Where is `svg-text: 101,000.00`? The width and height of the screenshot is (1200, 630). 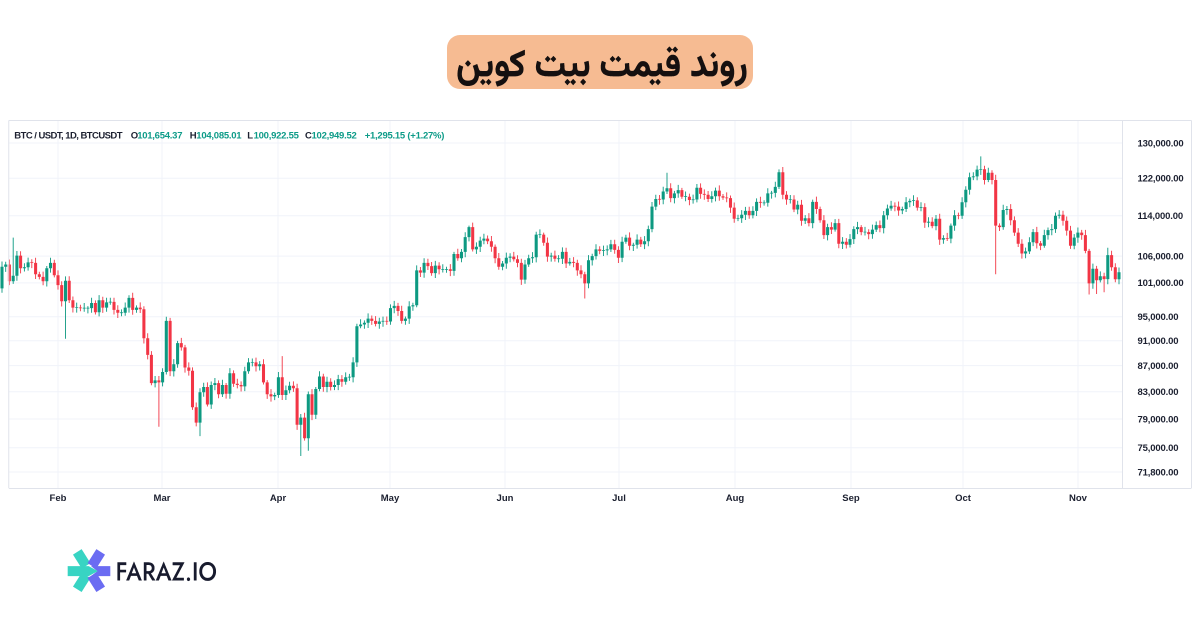
svg-text: 101,000.00 is located at coordinates (1161, 283).